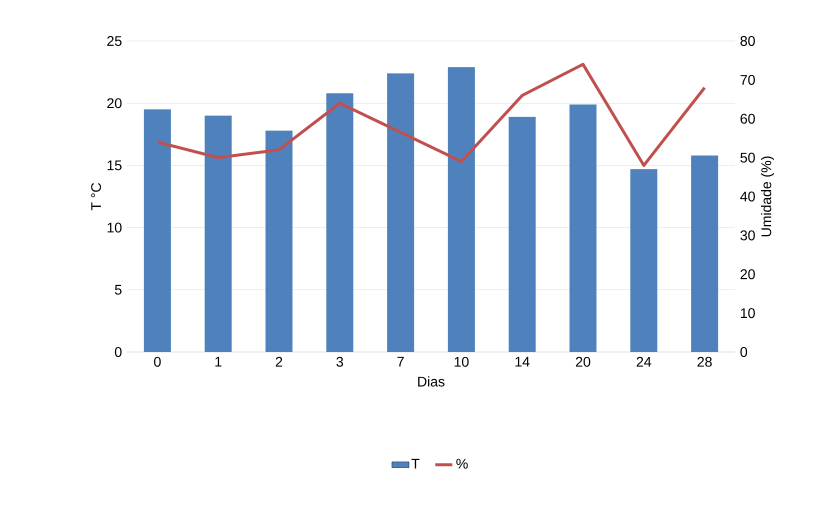  I want to click on y-tick-label: 5, so click(118, 289).